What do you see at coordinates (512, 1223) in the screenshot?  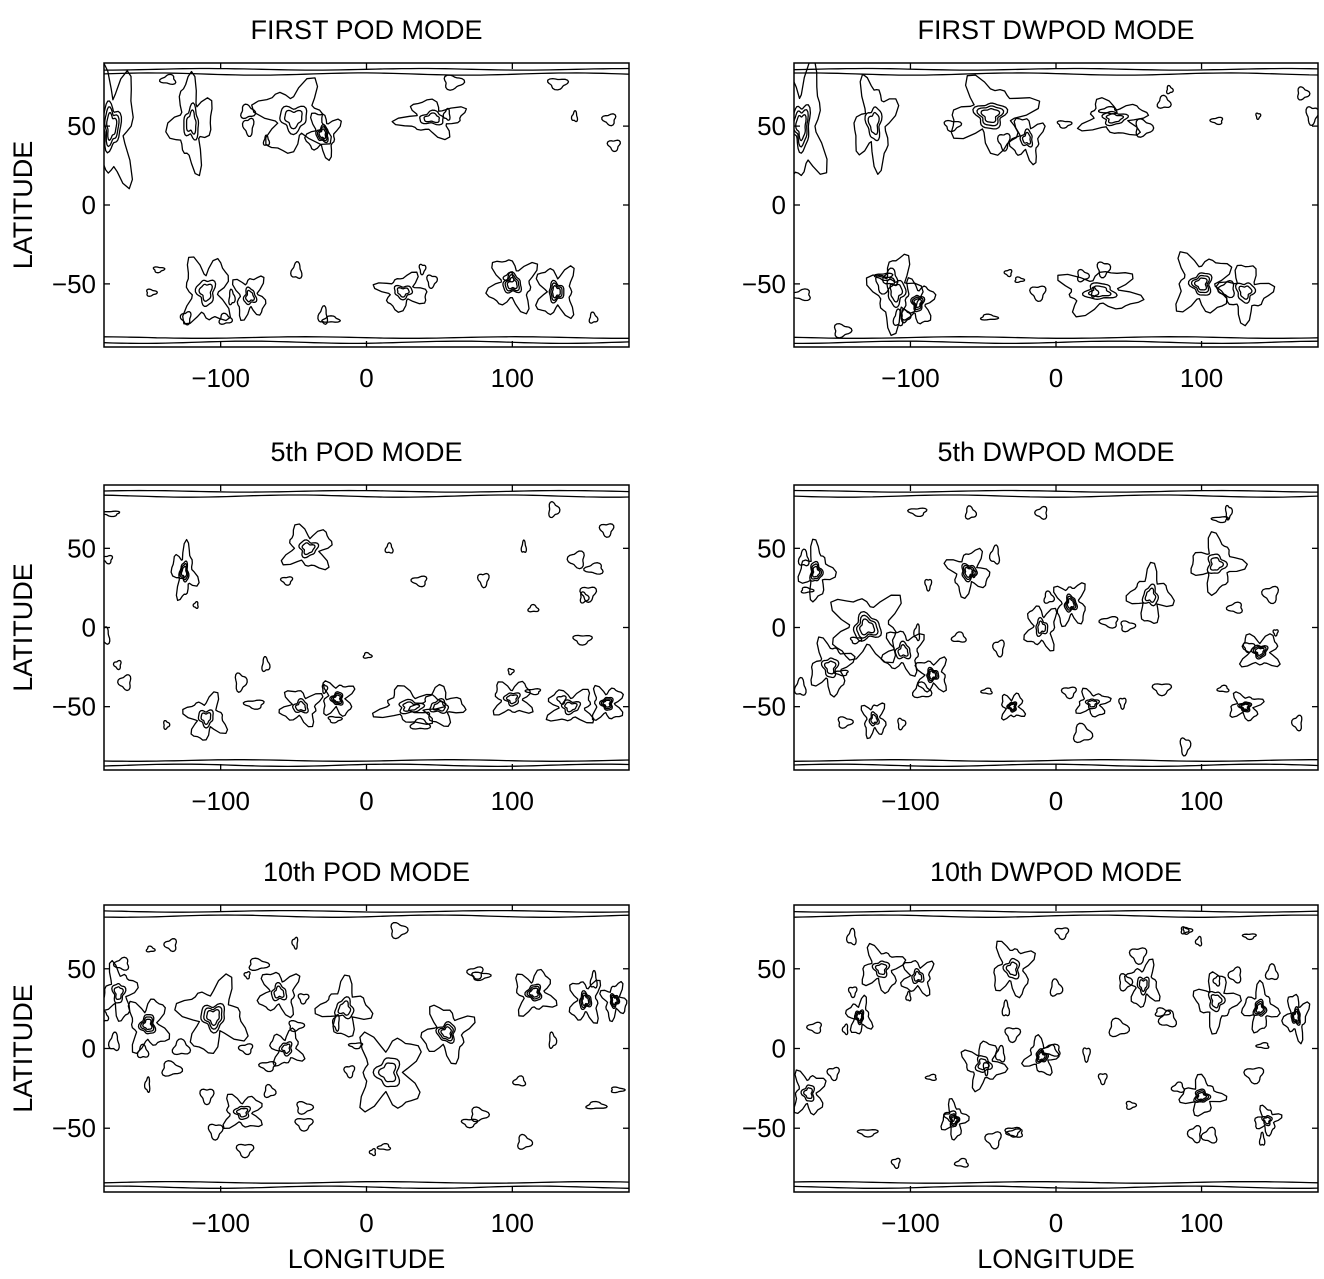 I see `x-tick-label: 100` at bounding box center [512, 1223].